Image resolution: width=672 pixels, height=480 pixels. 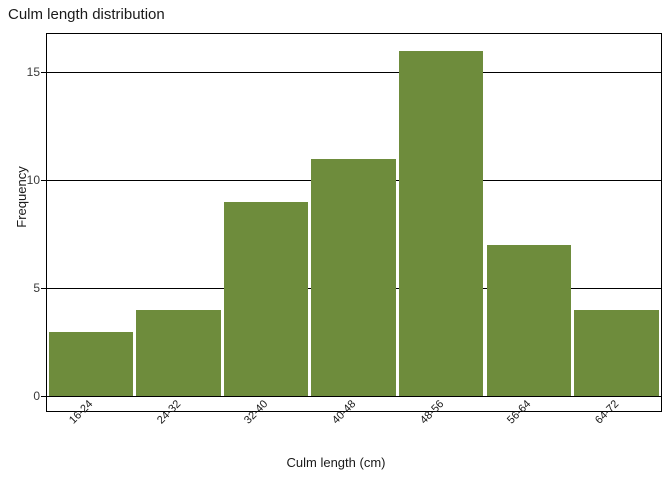 I want to click on y-tick-label: 0, so click(x=36, y=396).